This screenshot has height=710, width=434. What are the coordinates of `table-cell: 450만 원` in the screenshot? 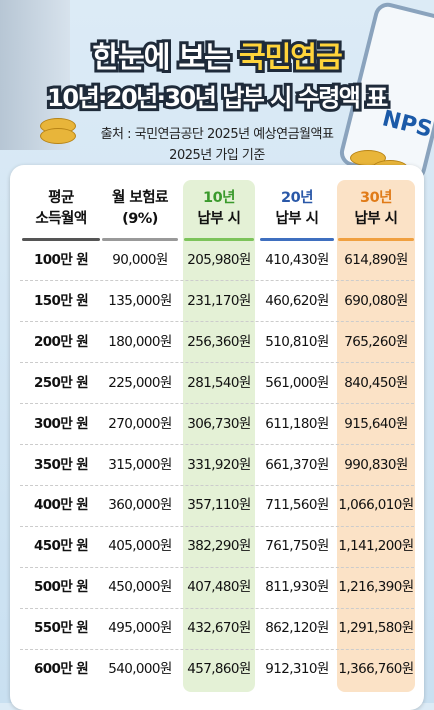 It's located at (61, 546).